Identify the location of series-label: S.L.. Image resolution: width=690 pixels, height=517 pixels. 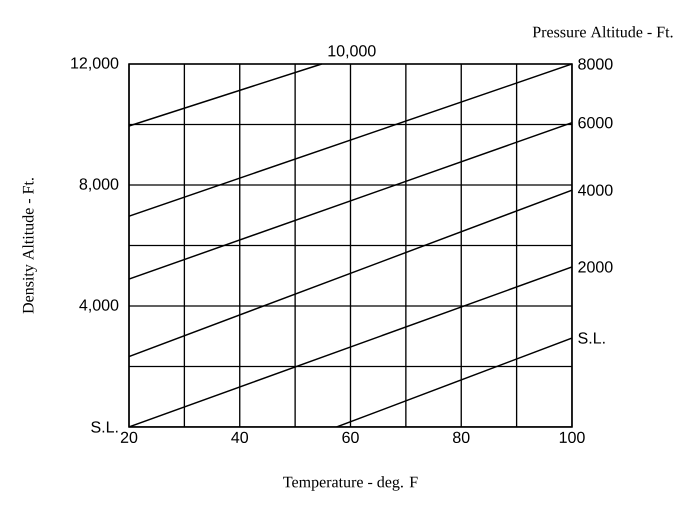
(591, 338).